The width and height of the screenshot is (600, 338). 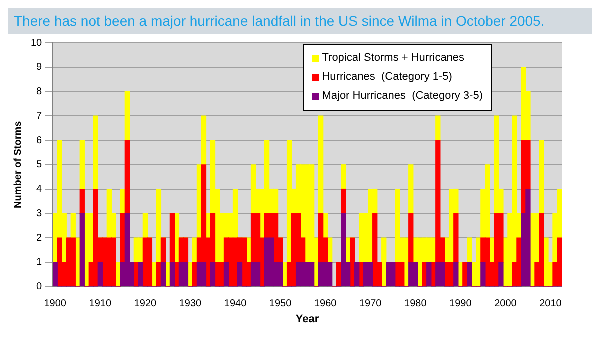 What do you see at coordinates (18, 164) in the screenshot?
I see `y-axis-title: Number of Storms` at bounding box center [18, 164].